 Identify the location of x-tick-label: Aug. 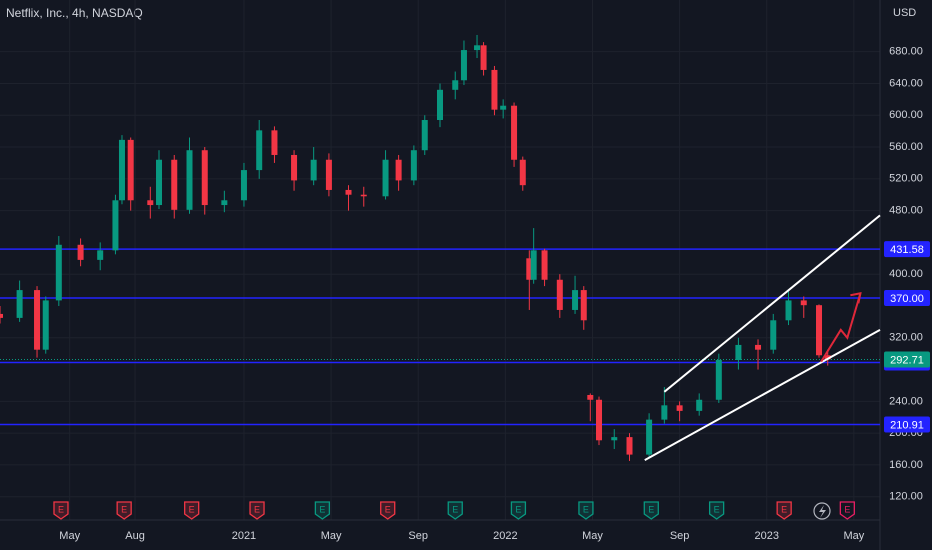
(135, 536).